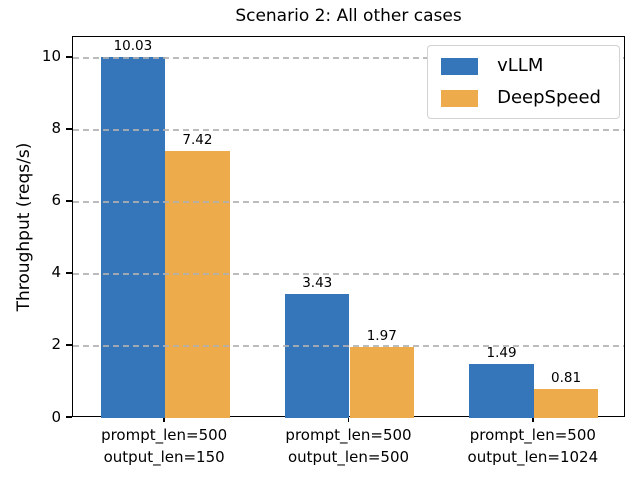 Image resolution: width=640 pixels, height=480 pixels. I want to click on y-tick-label-0: 0, so click(56, 416).